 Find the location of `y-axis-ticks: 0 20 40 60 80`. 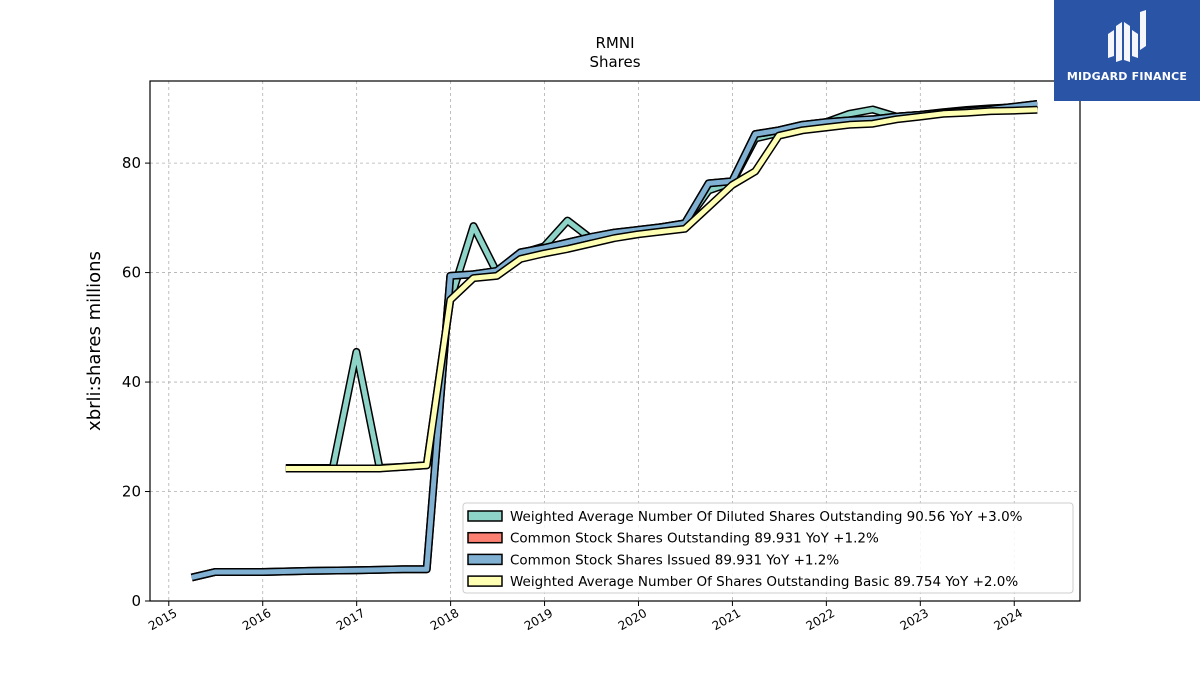

y-axis-ticks: 0 20 40 60 80 is located at coordinates (136, 382).